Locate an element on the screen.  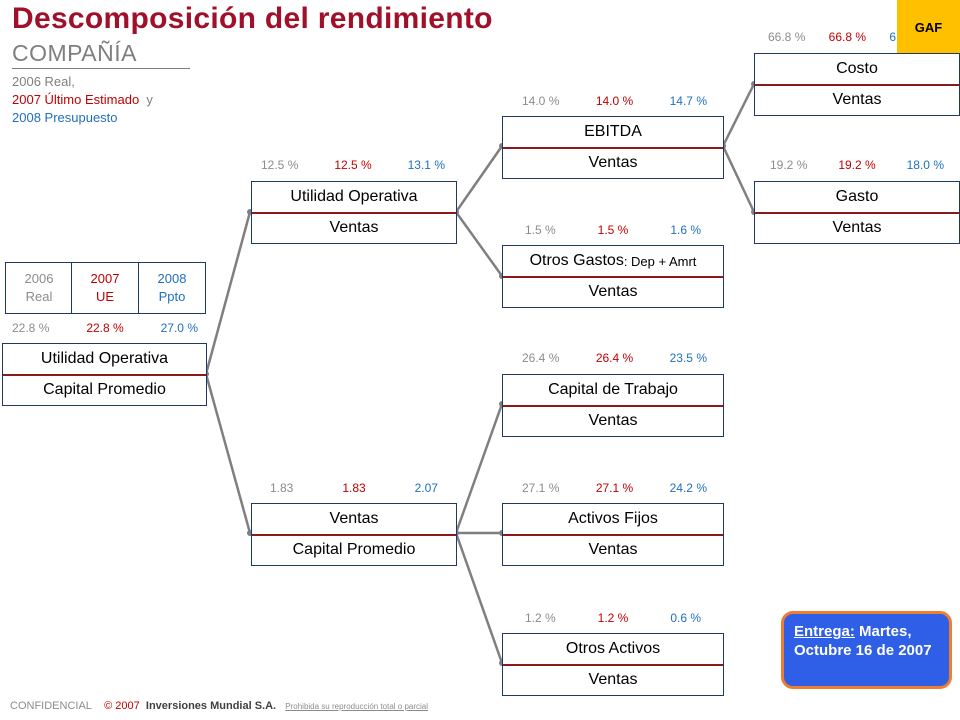
legend-budget: 2008 Presupuesto is located at coordinates (65, 117).